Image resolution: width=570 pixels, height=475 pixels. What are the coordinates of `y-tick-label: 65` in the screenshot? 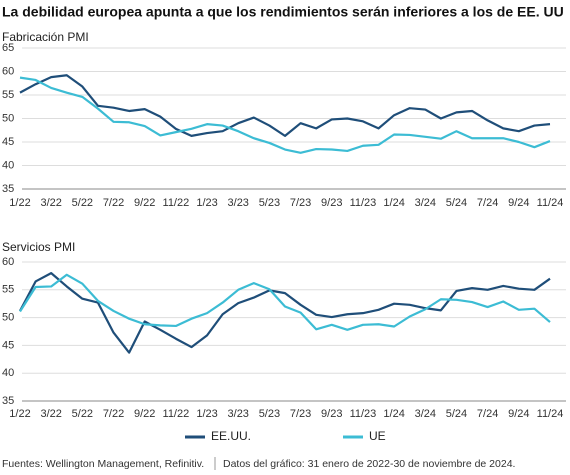 It's located at (8, 48).